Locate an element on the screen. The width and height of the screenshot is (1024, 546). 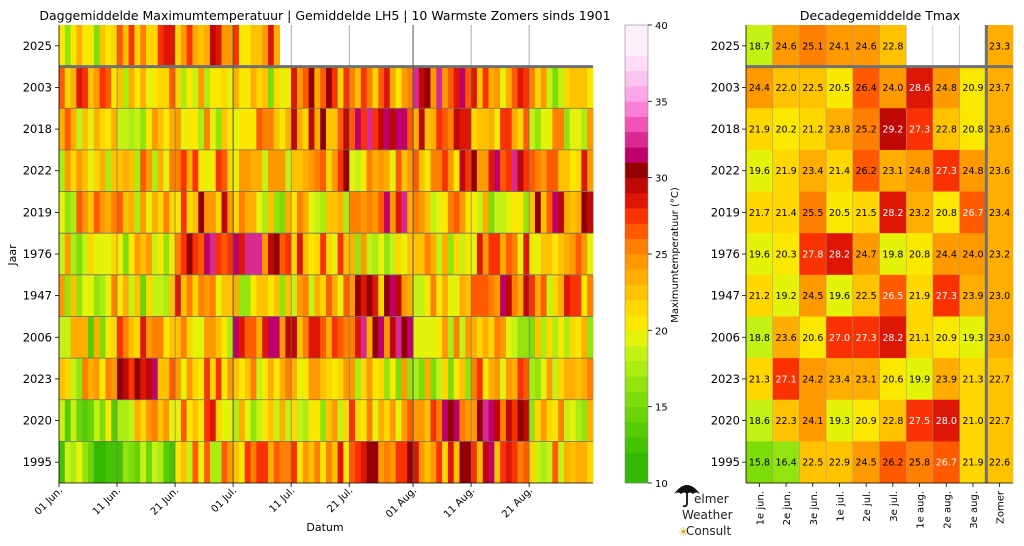
table-cell-value: 21.7 is located at coordinates (759, 213).